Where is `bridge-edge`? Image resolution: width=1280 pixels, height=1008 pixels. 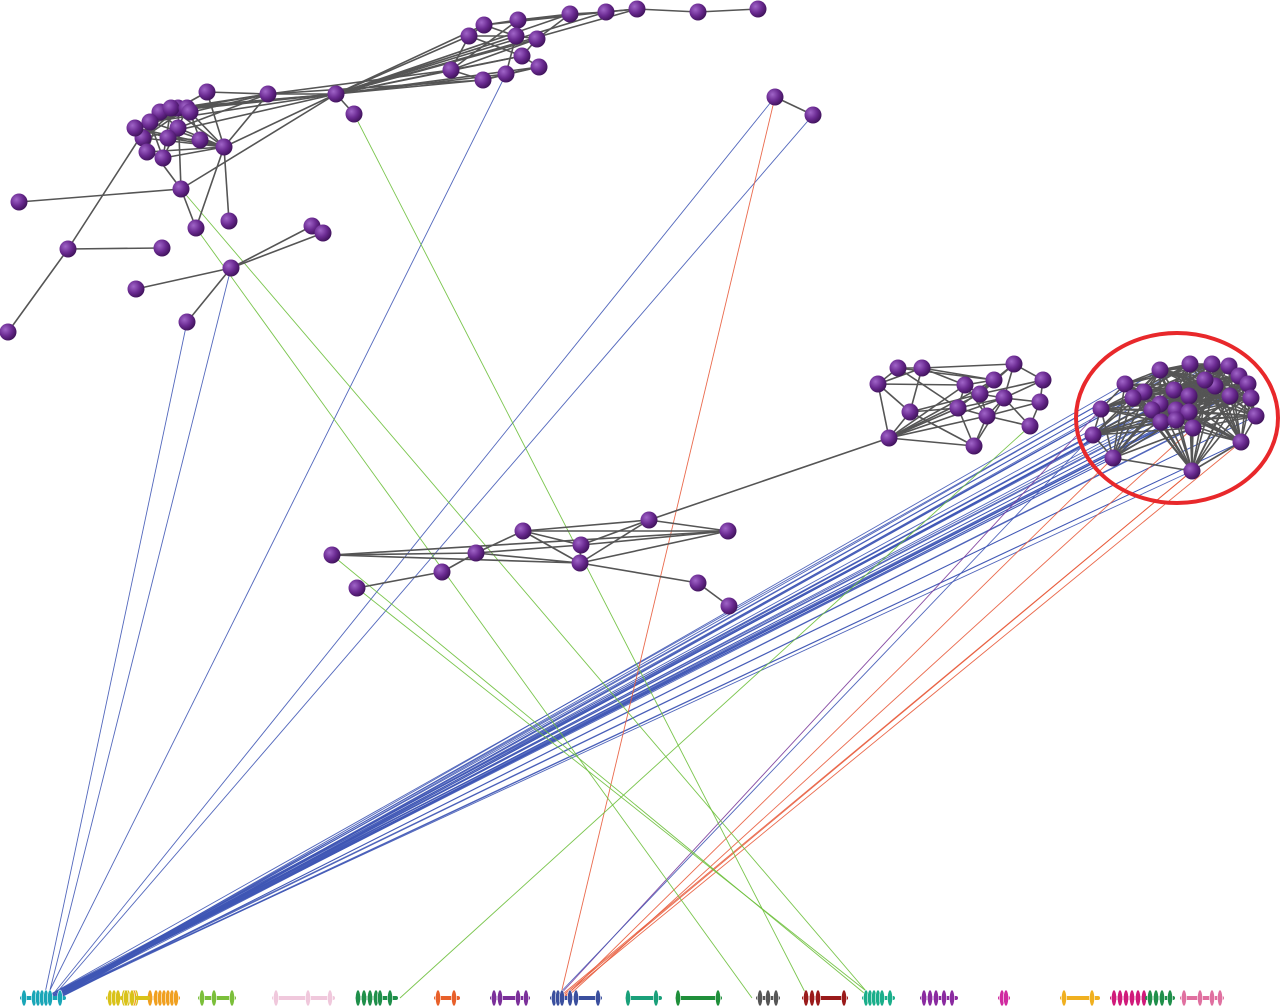 bridge-edge is located at coordinates (769, 479).